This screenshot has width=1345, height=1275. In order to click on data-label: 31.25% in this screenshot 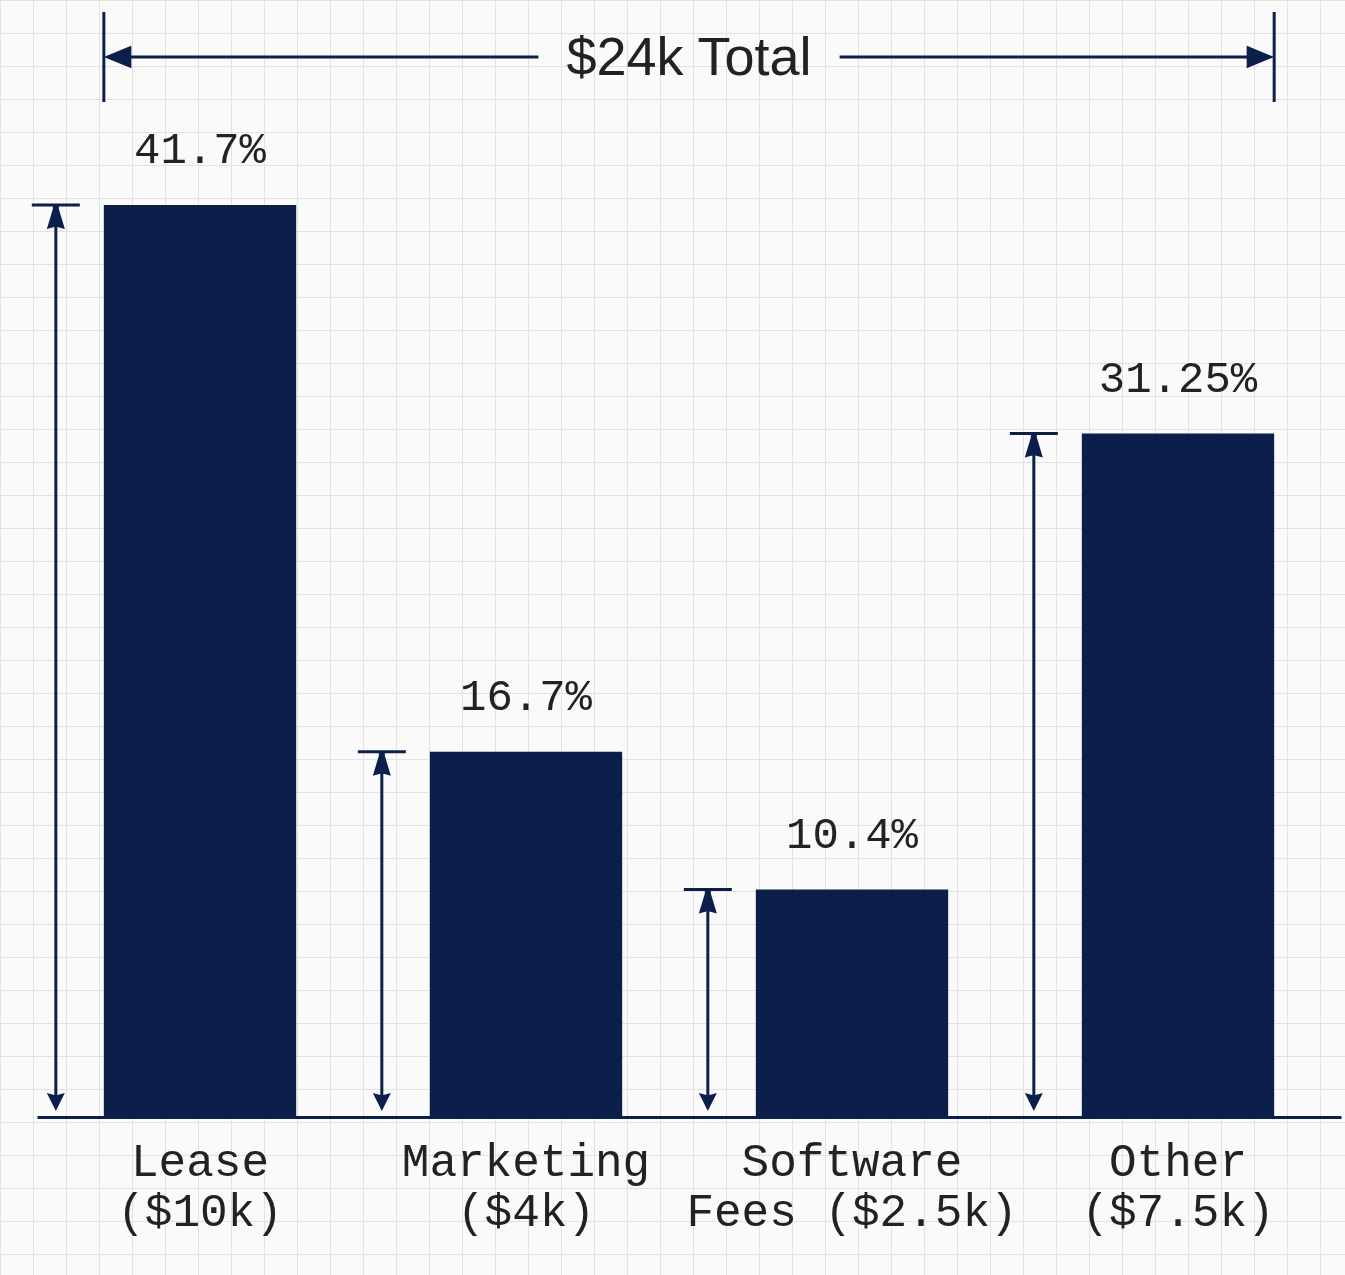, I will do `click(1178, 379)`.